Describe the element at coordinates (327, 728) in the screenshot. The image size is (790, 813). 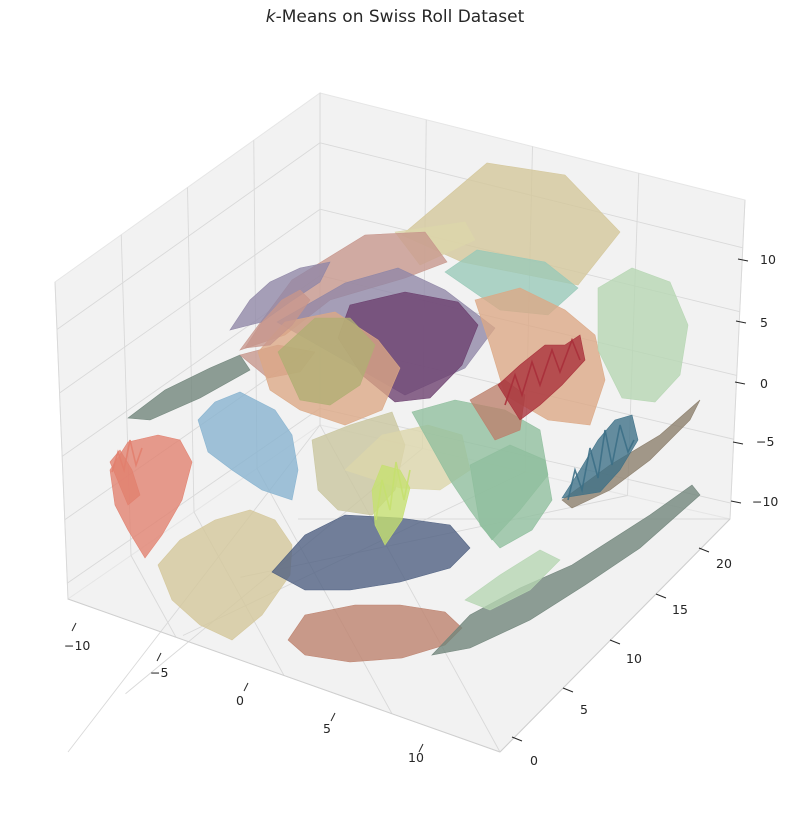
I see `x-tick-label: 5` at that location.